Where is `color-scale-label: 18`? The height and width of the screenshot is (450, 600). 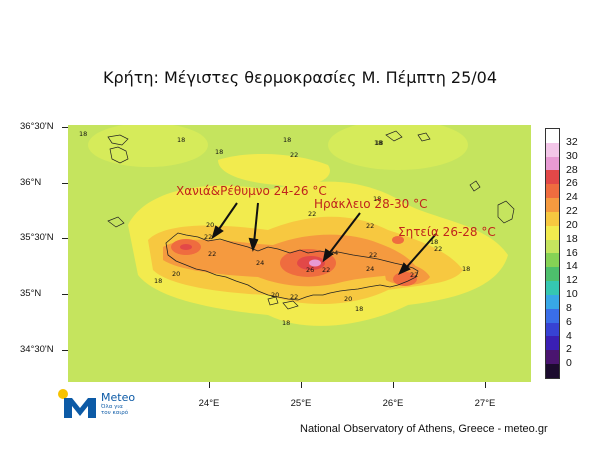 color-scale-label: 18 is located at coordinates (572, 238).